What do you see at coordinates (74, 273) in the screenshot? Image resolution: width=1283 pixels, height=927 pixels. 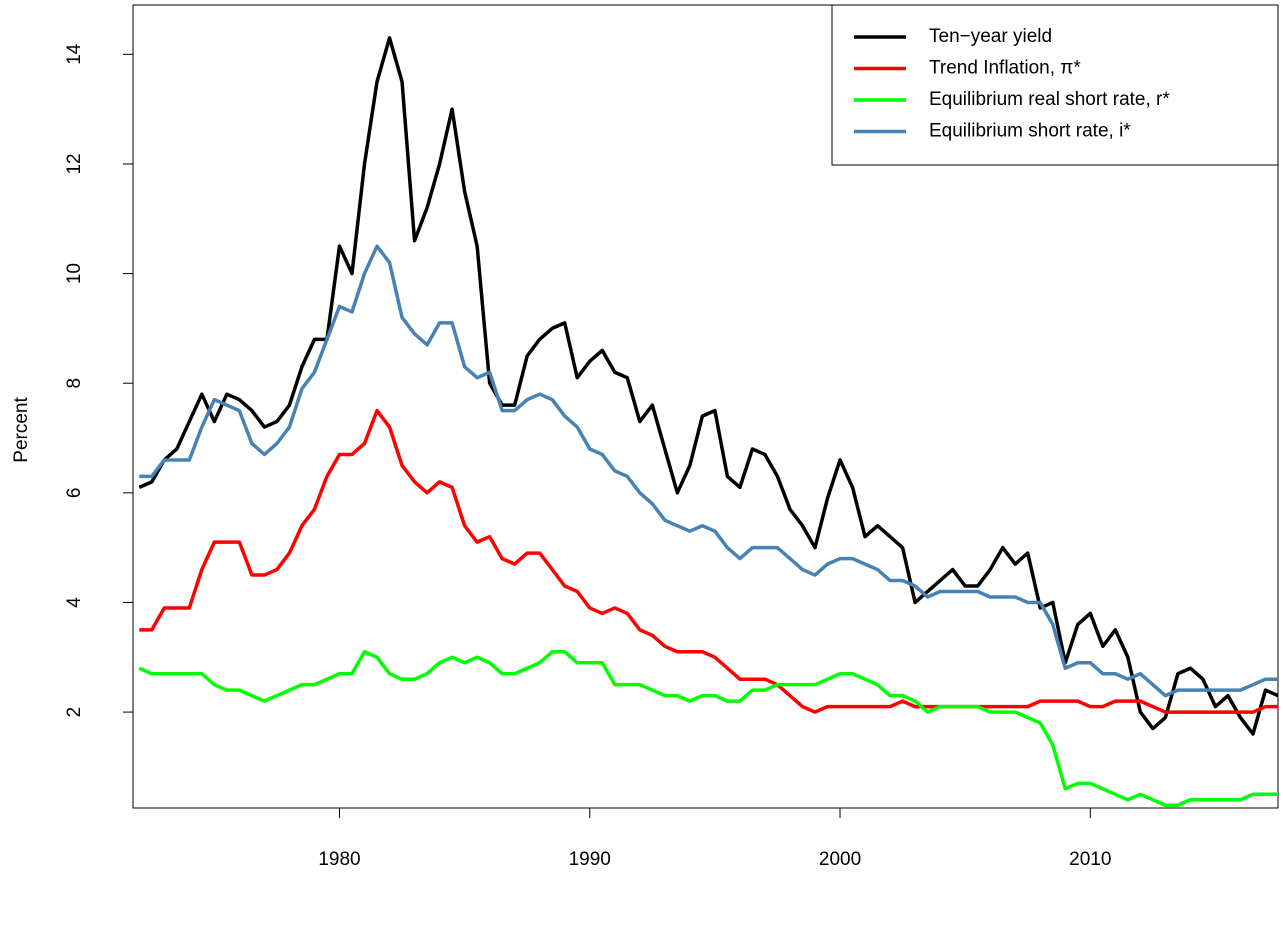 I see `y-tick-label: 10` at bounding box center [74, 273].